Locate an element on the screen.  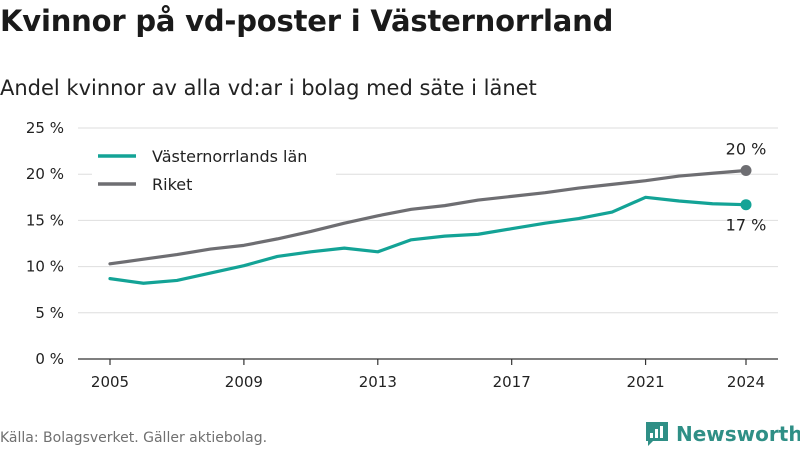
legend: Västernorrlands län Riket is located at coordinates (214, 171).